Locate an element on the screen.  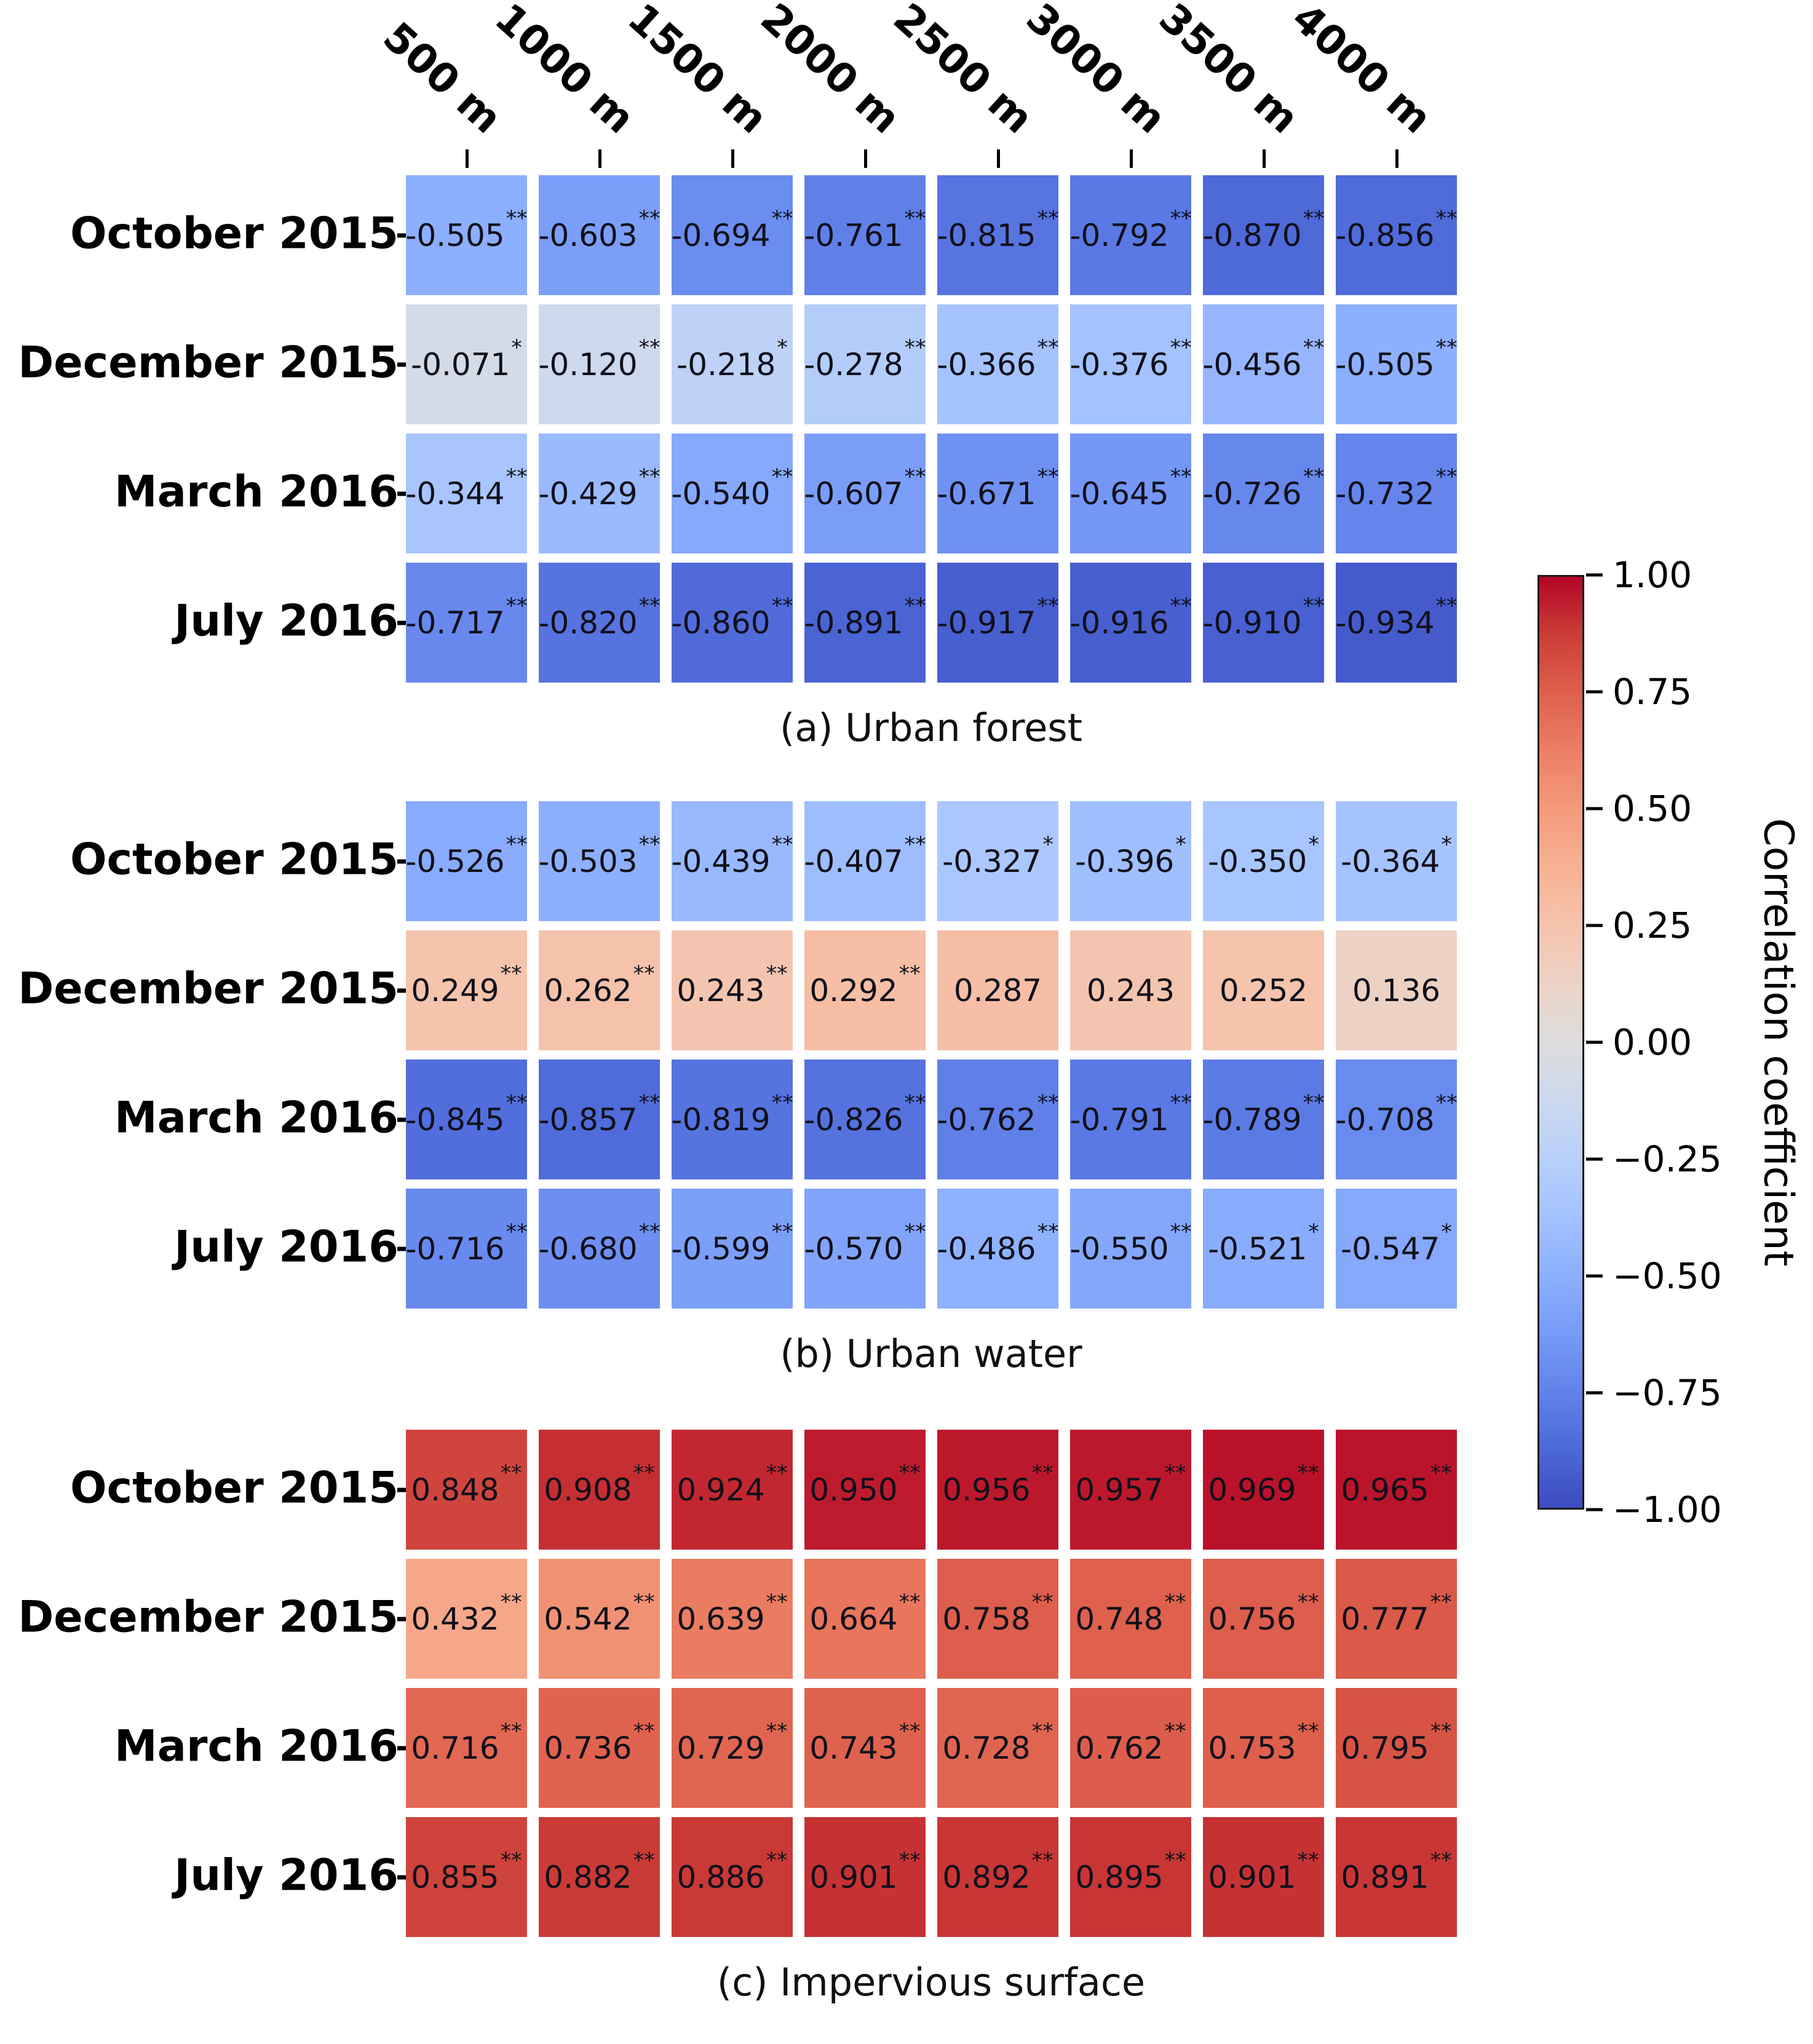
heatmap-cell: -0.791** is located at coordinates (1130, 1119).